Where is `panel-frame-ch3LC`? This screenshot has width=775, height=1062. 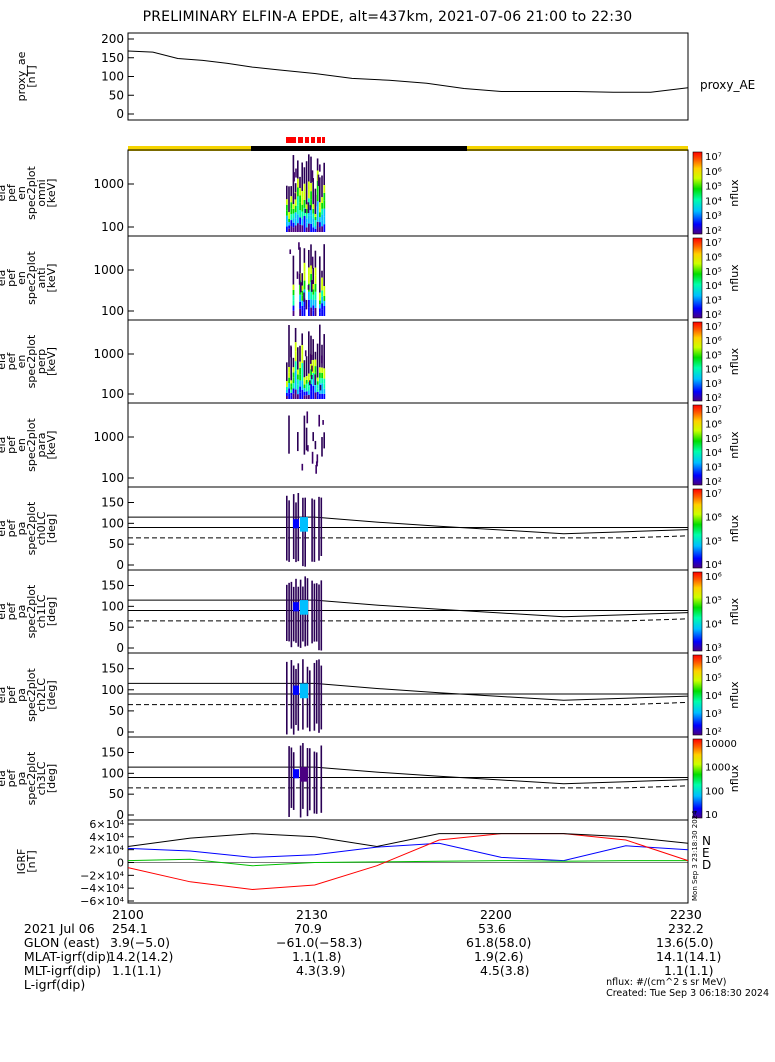
panel-frame-ch3LC is located at coordinates (408, 778).